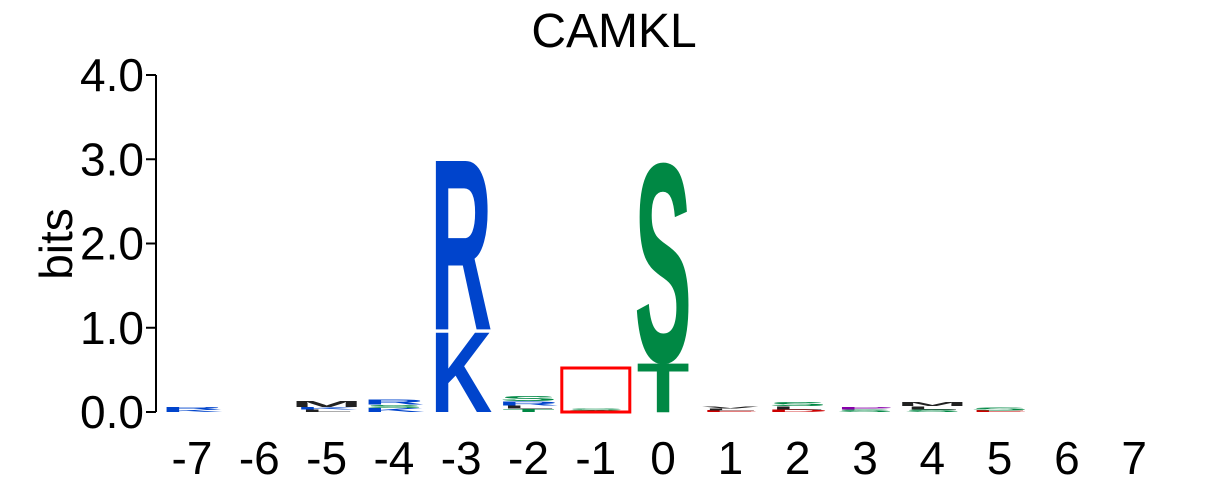 This screenshot has width=1229, height=496. I want to click on x-axis: -7 -6 -5 -4 -3 -2 -1 0 1 2 3 4 5 6 7, so click(659, 458).